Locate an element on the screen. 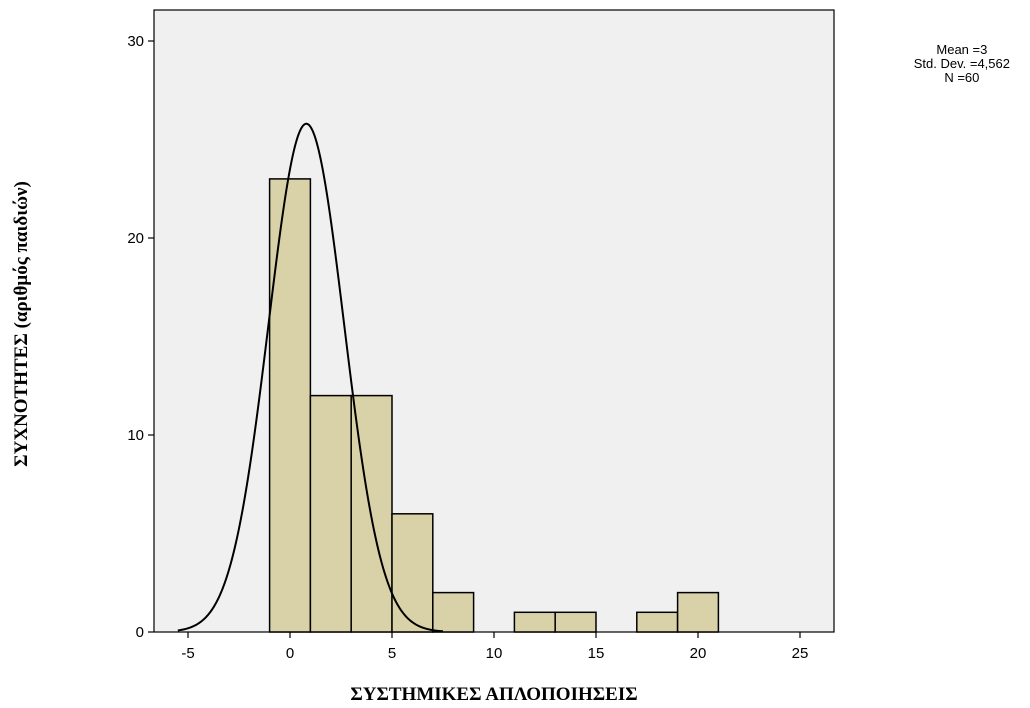 The height and width of the screenshot is (708, 1030). y-tick-label-20: 20 is located at coordinates (135, 238).